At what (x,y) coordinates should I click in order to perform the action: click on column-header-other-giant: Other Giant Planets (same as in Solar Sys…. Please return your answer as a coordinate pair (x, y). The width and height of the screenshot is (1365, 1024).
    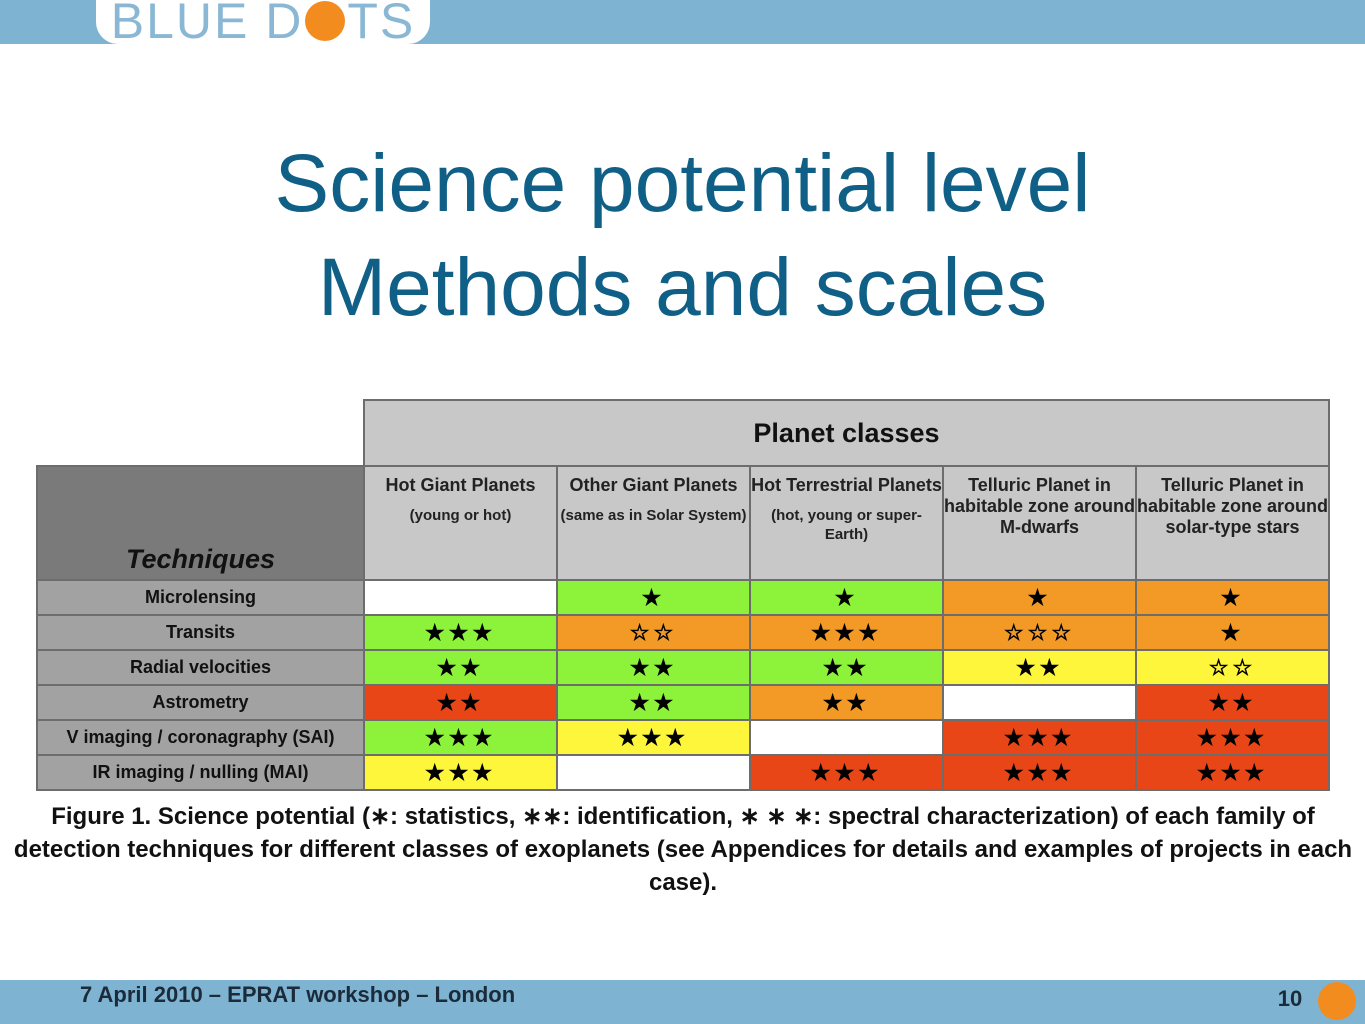
    Looking at the image, I should click on (653, 523).